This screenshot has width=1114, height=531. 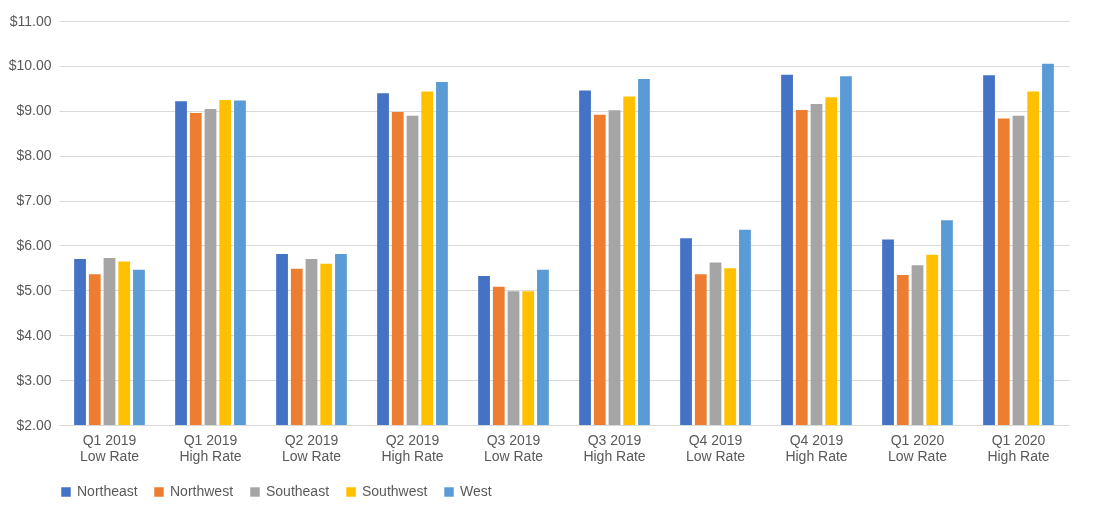 What do you see at coordinates (34, 200) in the screenshot?
I see `y-tick-label: $7.00` at bounding box center [34, 200].